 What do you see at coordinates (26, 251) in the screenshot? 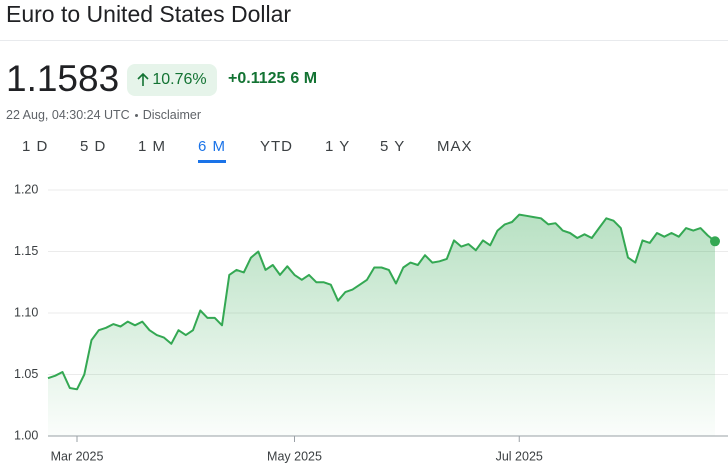
I see `y-tick-label: 1.15` at bounding box center [26, 251].